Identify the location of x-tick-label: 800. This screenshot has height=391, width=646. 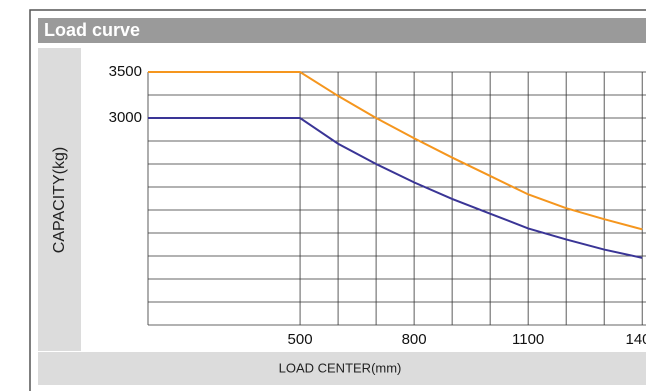
(414, 339).